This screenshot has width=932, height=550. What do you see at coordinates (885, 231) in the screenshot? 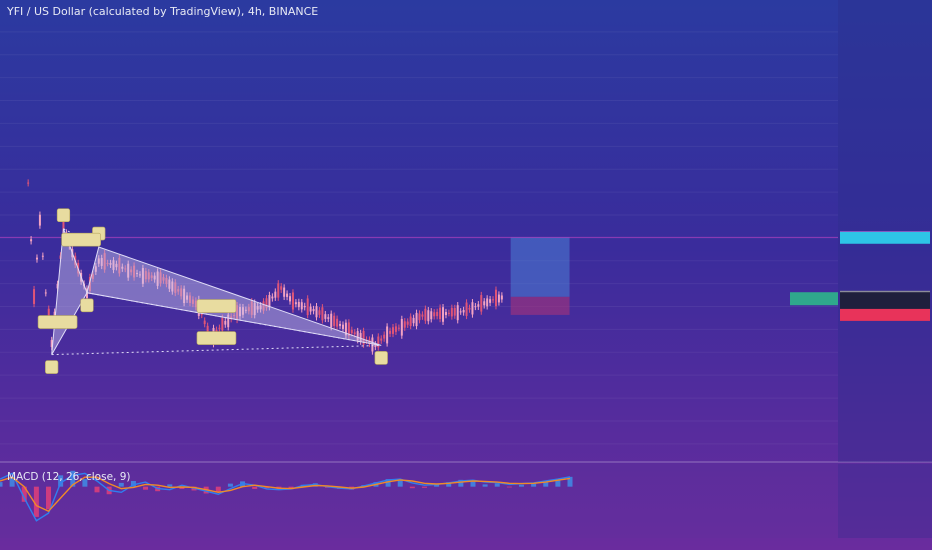
I see `price-axis` at bounding box center [885, 231].